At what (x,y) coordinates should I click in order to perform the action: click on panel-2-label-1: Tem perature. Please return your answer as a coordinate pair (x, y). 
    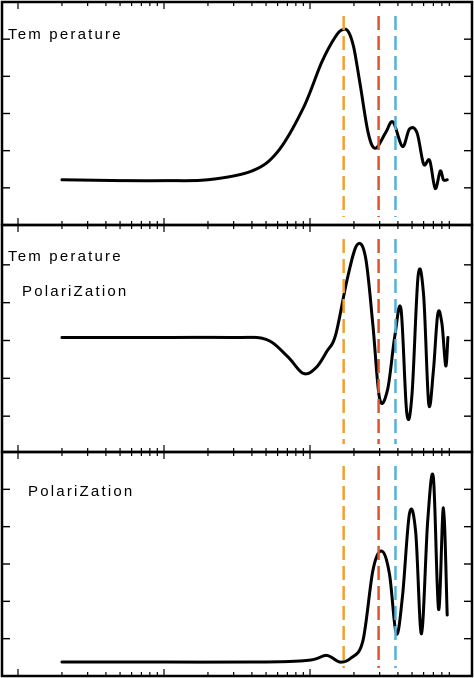
    Looking at the image, I should click on (65, 256).